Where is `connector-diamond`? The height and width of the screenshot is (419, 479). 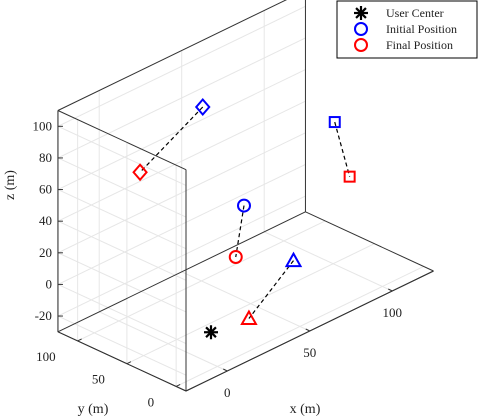
connector-diamond is located at coordinates (171, 139).